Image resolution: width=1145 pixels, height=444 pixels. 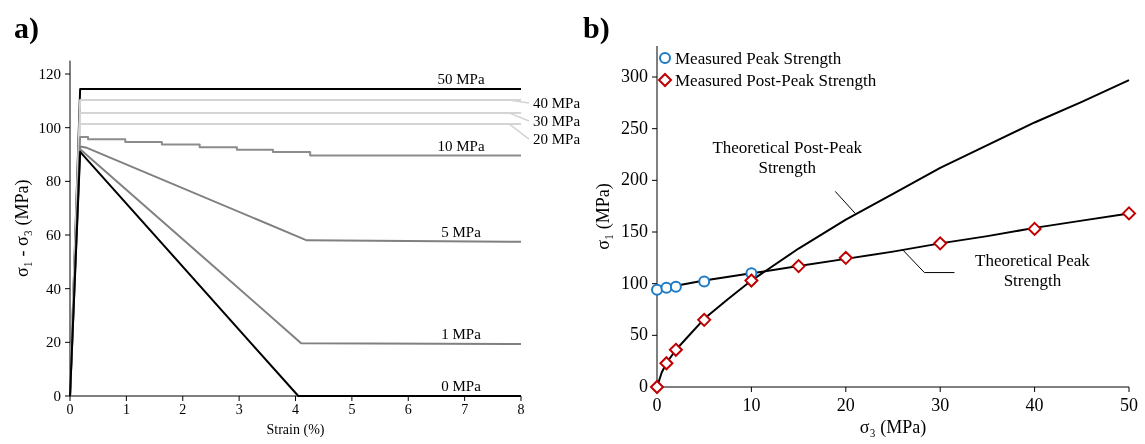 What do you see at coordinates (557, 121) in the screenshot?
I see `legend-label: 30 MPa` at bounding box center [557, 121].